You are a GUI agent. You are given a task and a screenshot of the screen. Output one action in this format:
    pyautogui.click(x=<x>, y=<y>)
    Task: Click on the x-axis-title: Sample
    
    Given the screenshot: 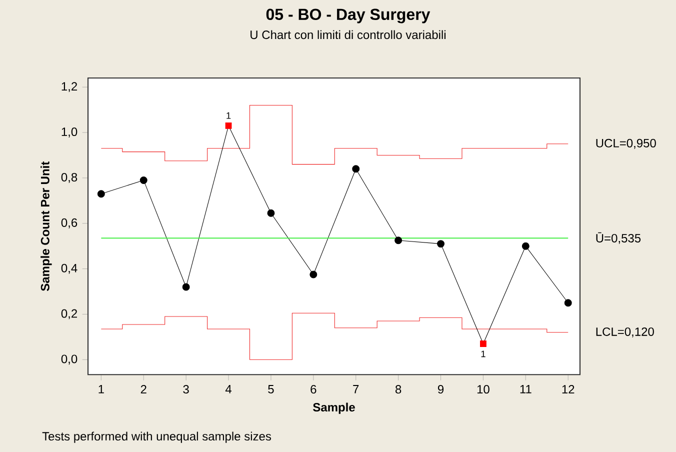 What is the action you would take?
    pyautogui.click(x=334, y=408)
    